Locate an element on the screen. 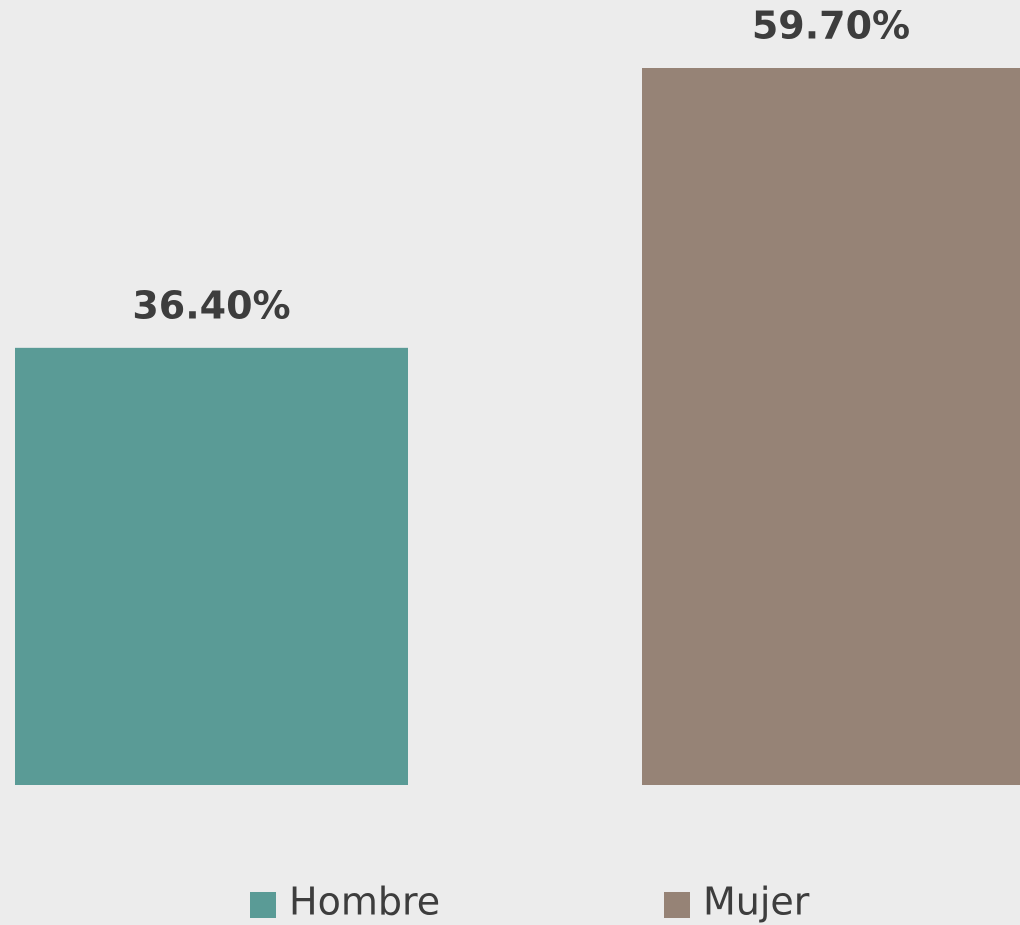  value-label: 59.70% is located at coordinates (831, 26).